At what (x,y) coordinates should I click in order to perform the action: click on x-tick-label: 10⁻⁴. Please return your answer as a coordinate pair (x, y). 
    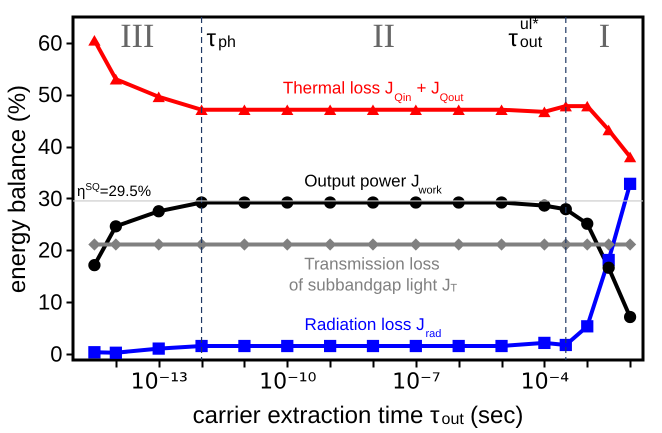
    Looking at the image, I should click on (545, 382).